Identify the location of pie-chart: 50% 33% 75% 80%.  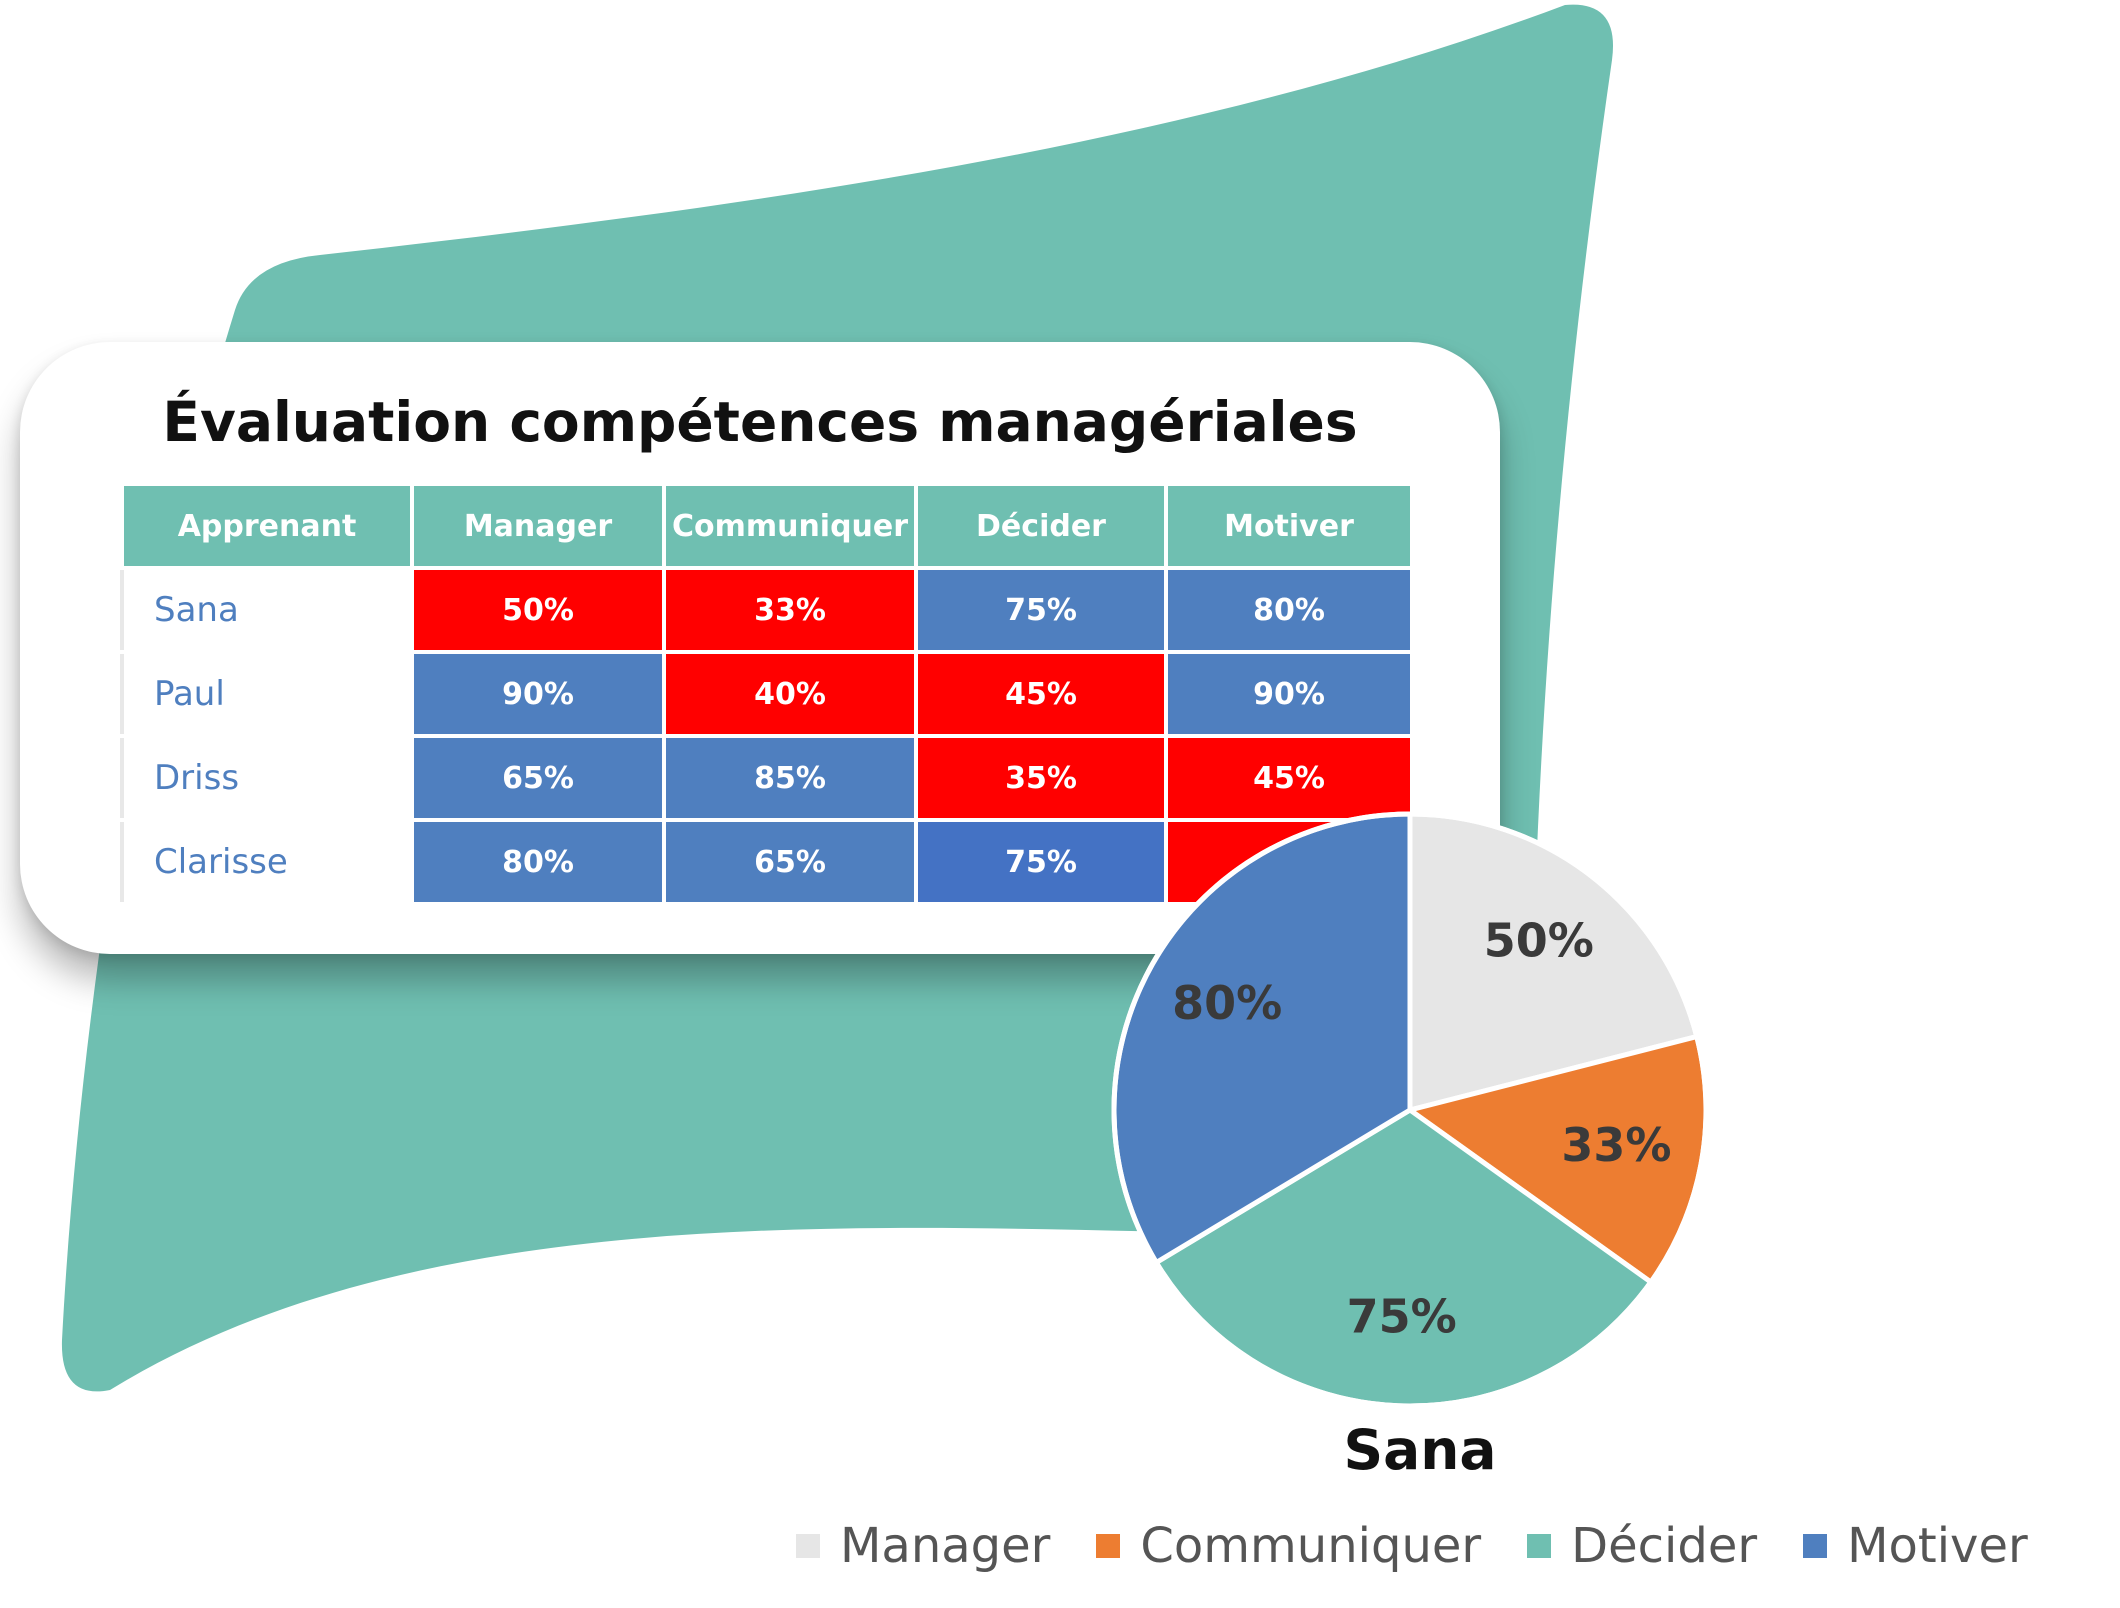
(1410, 1110).